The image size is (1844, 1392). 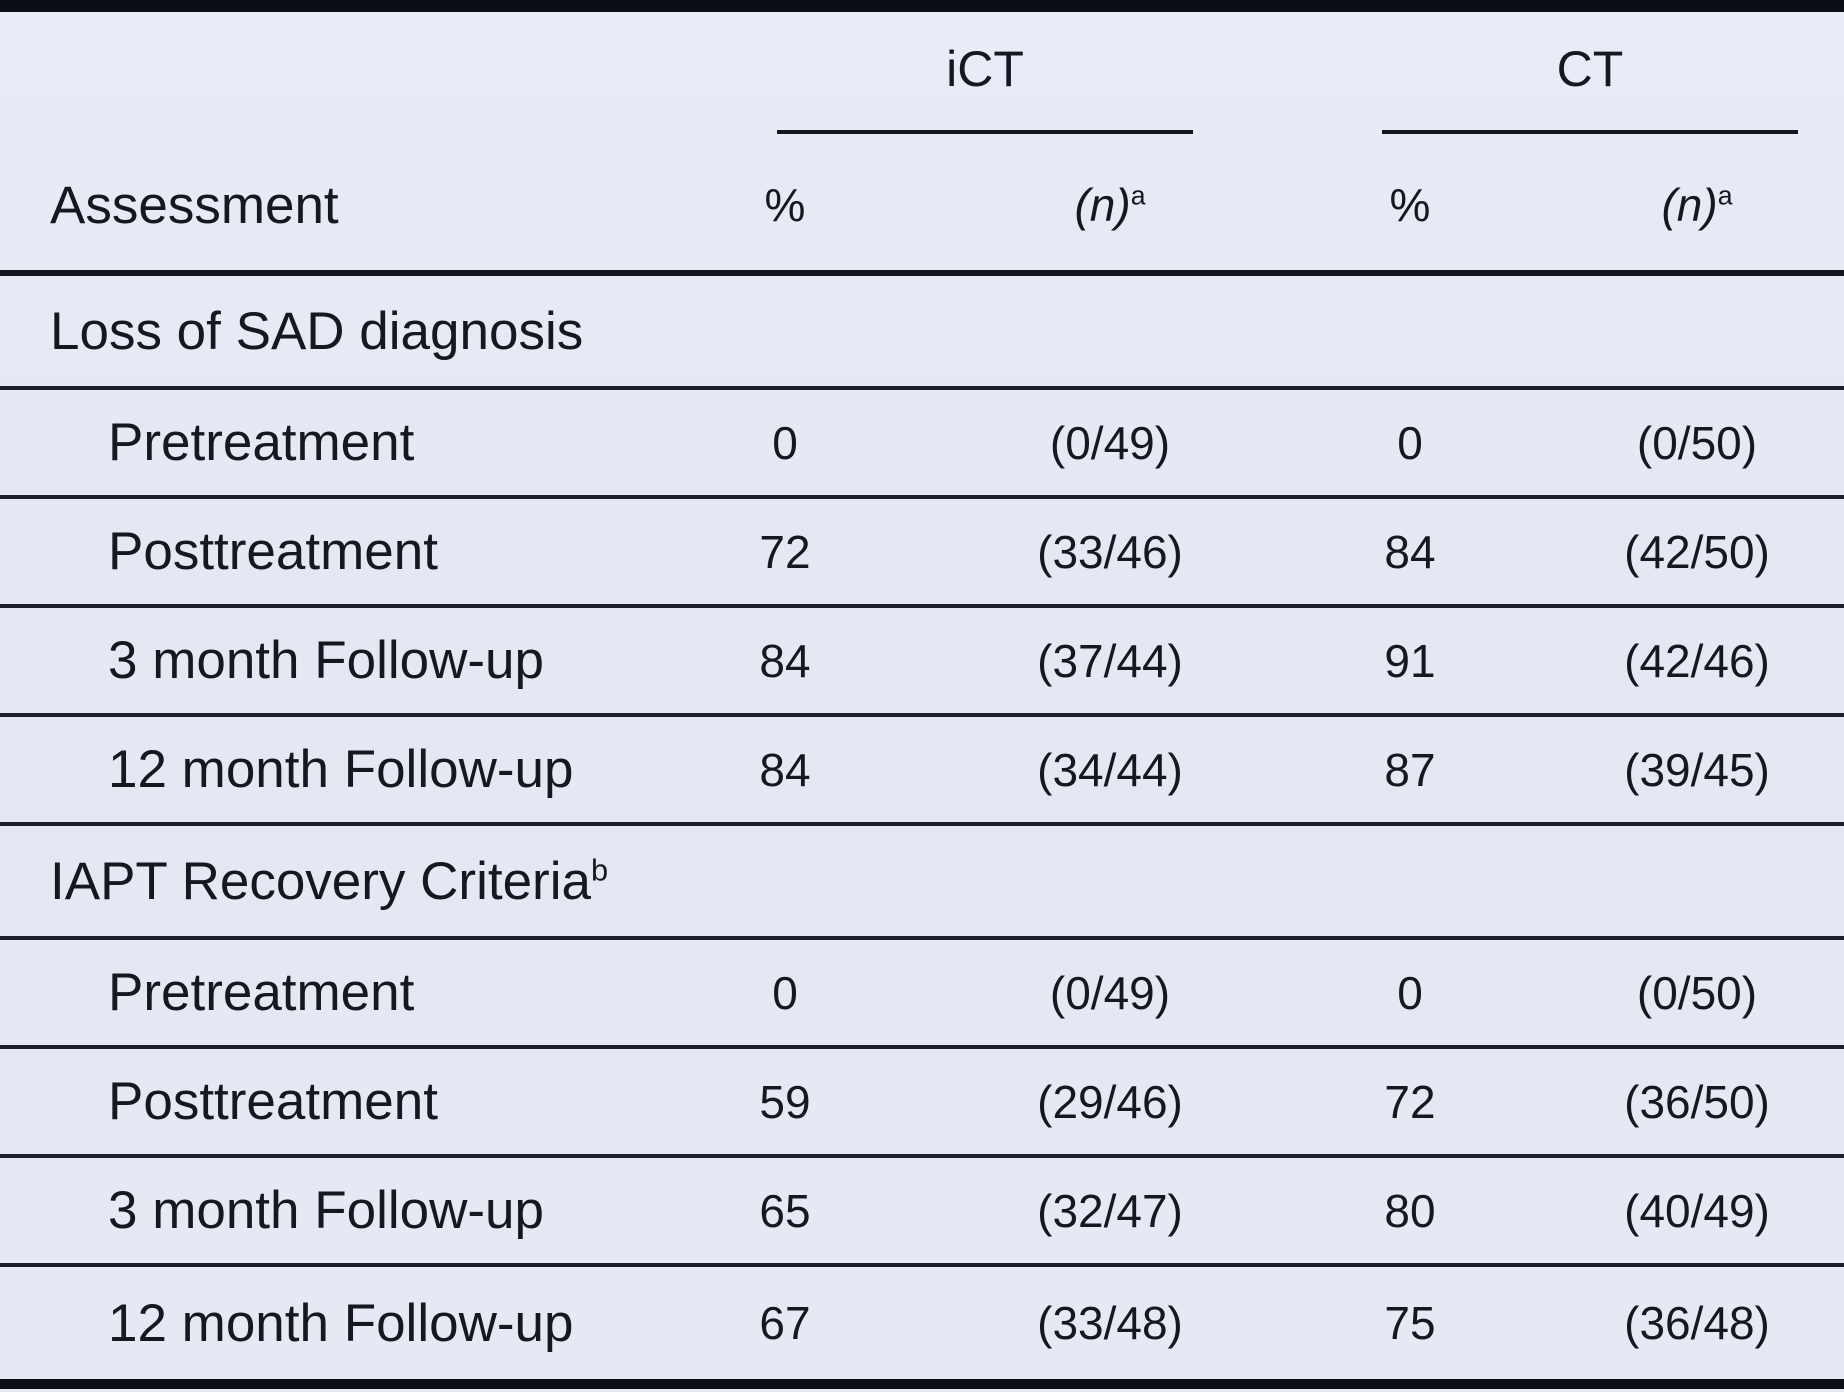 I want to click on n-ct-cell: (42/50), so click(x=1697, y=552).